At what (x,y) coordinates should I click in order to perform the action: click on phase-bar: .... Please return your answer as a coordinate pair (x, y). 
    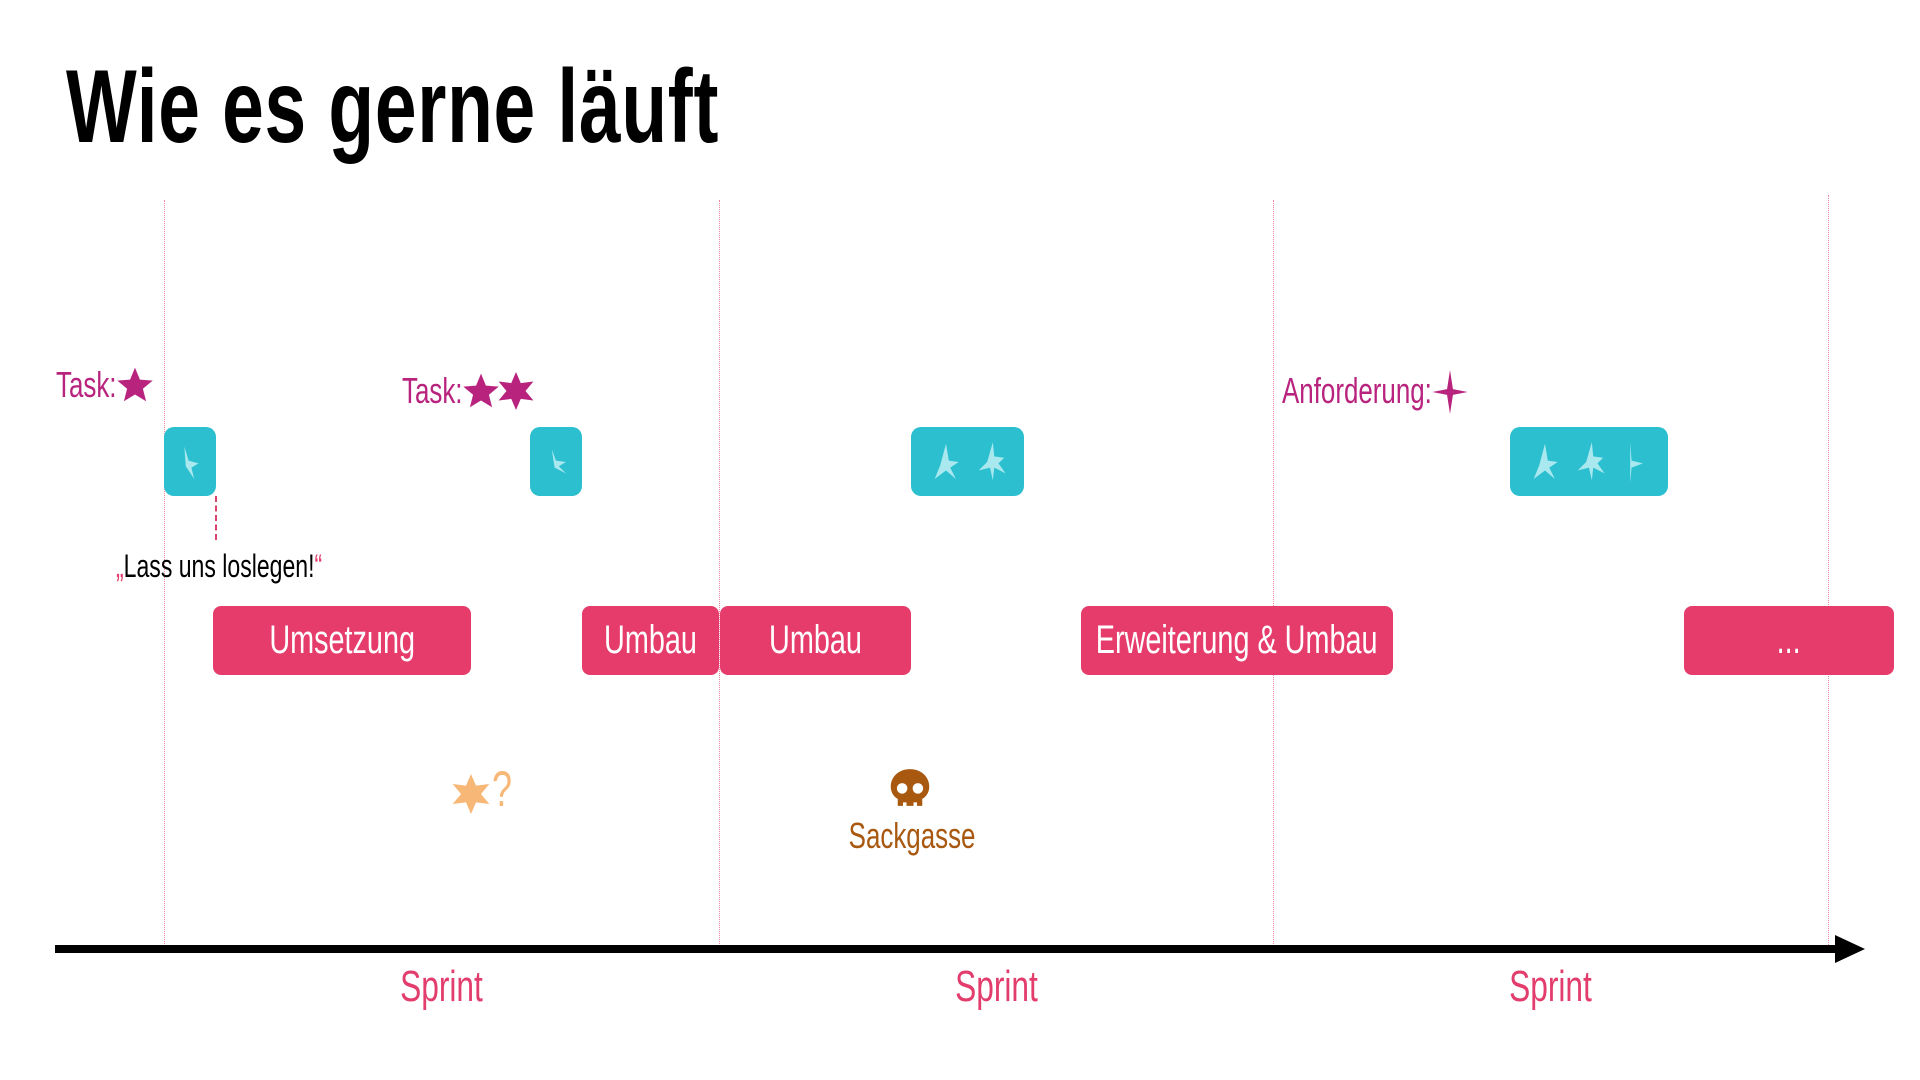
    Looking at the image, I should click on (1789, 640).